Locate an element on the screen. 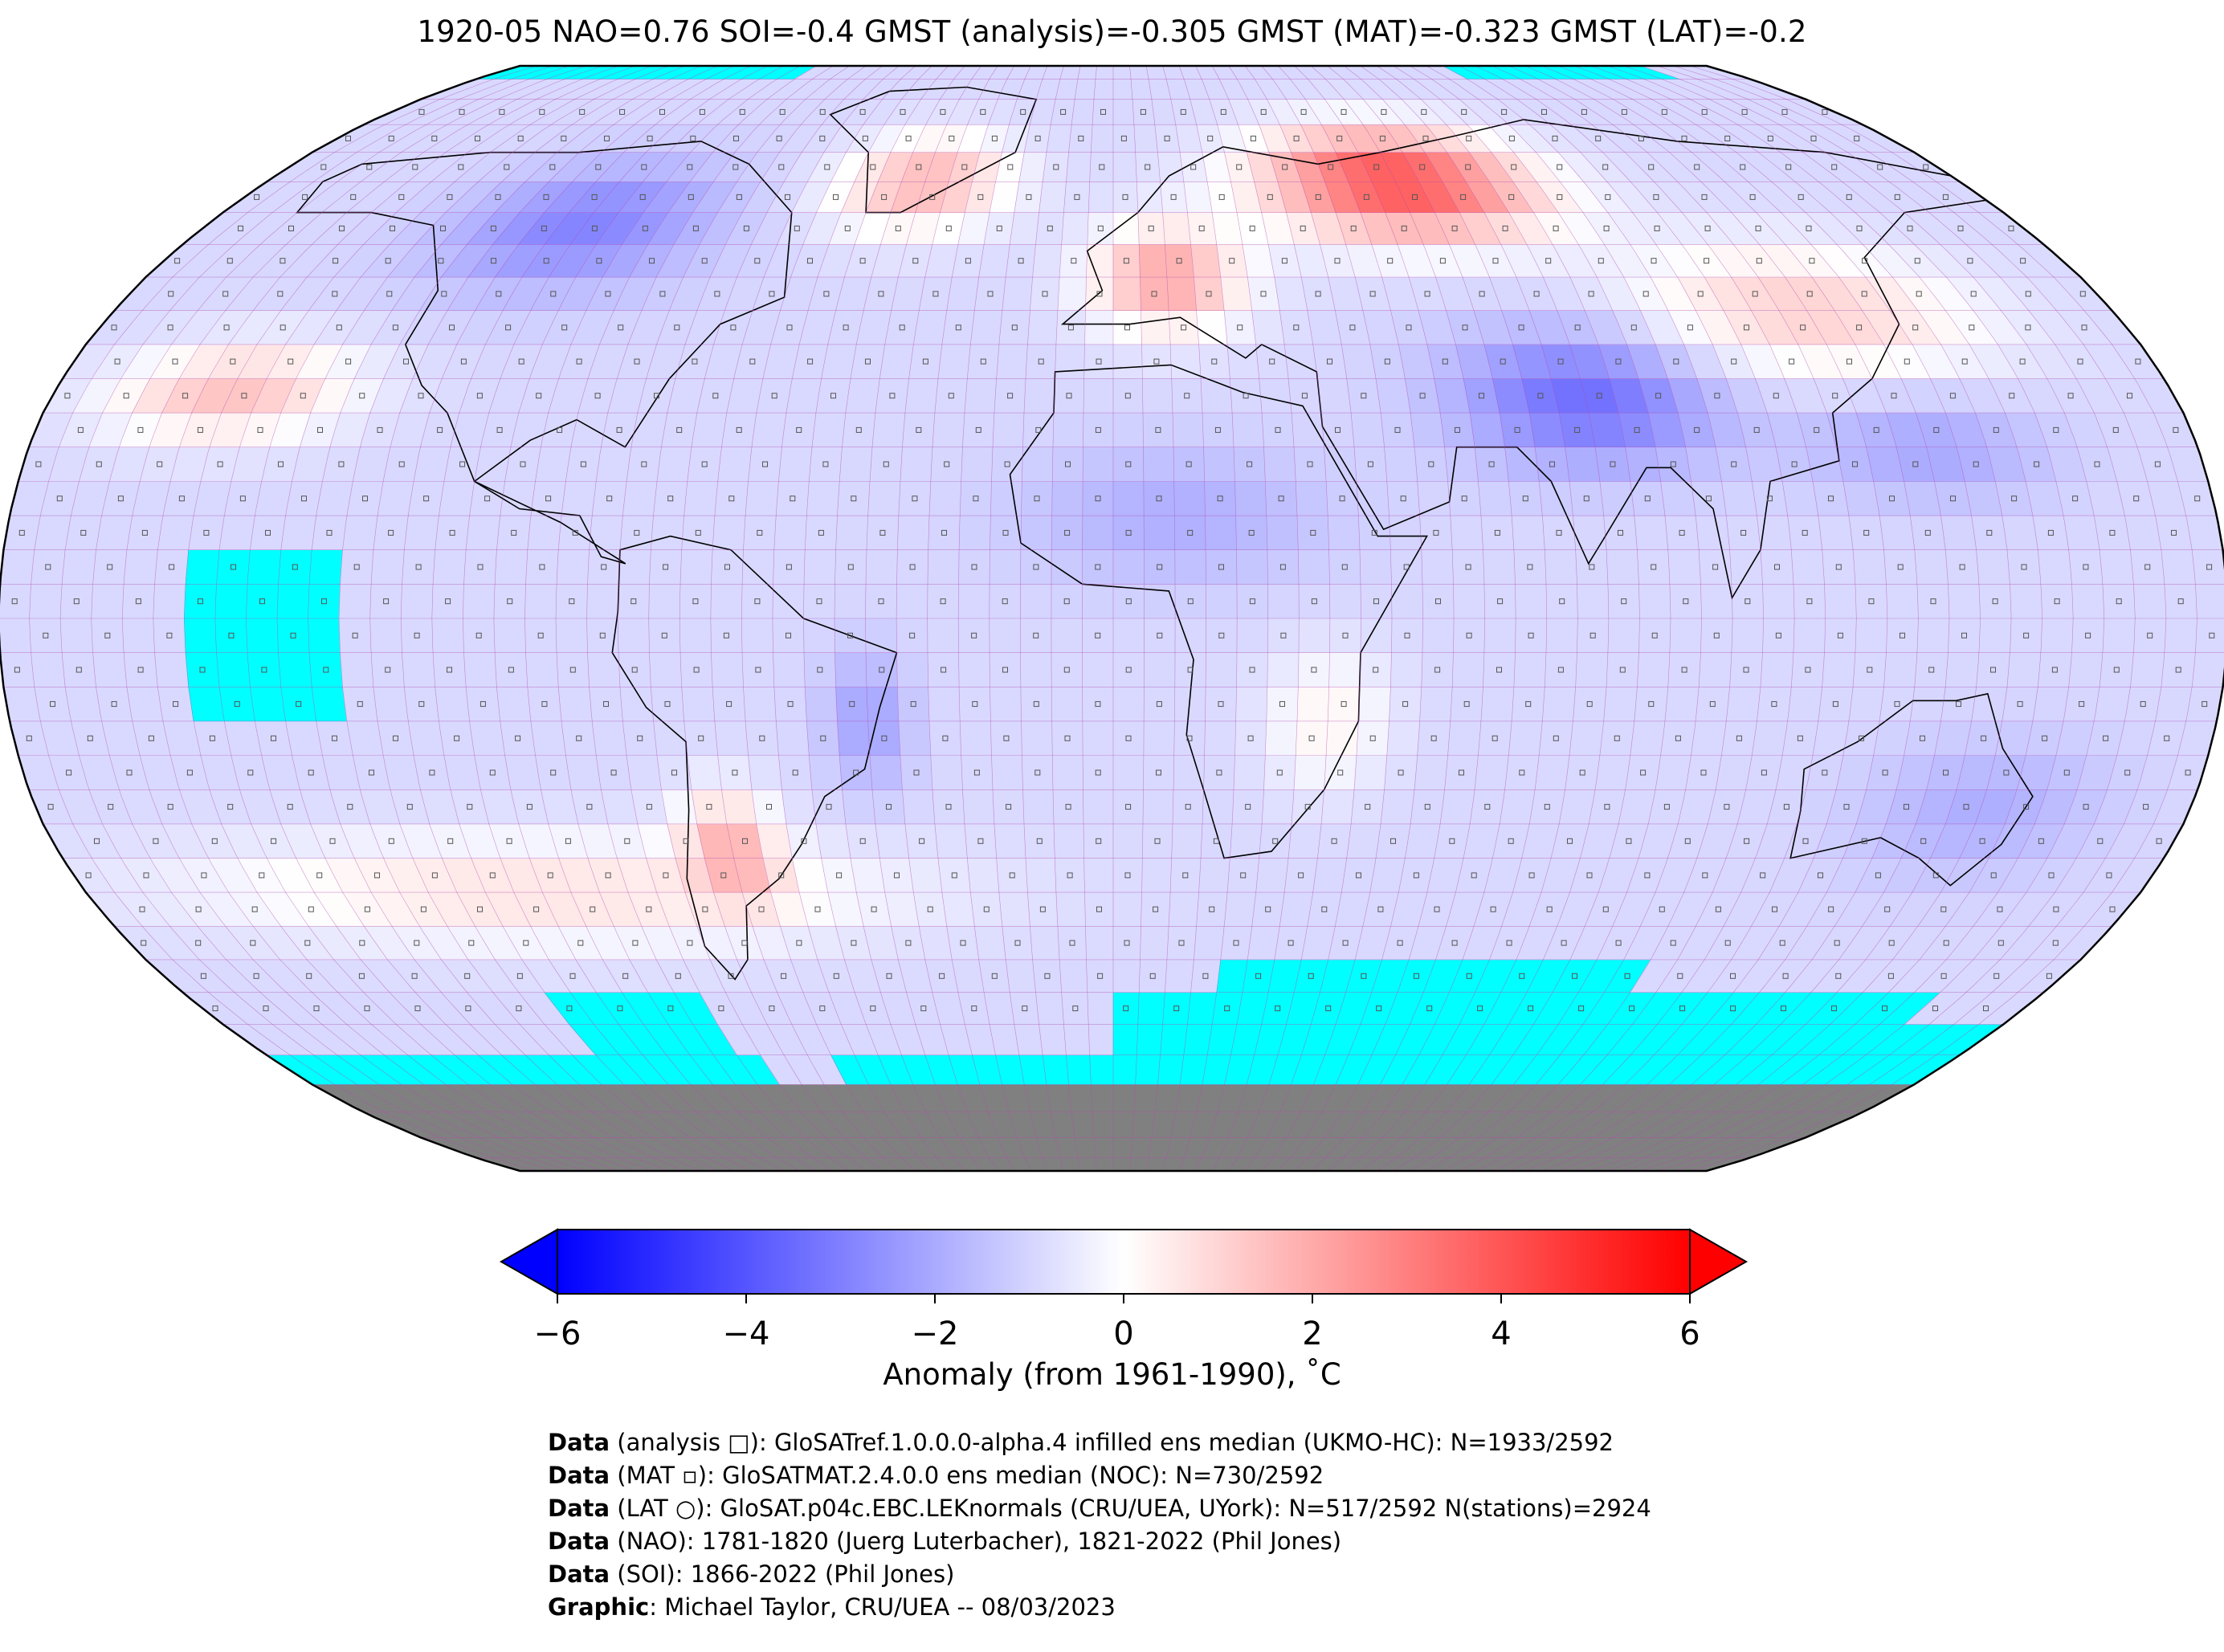  colorbar-tick-label: 6 is located at coordinates (1689, 1333).